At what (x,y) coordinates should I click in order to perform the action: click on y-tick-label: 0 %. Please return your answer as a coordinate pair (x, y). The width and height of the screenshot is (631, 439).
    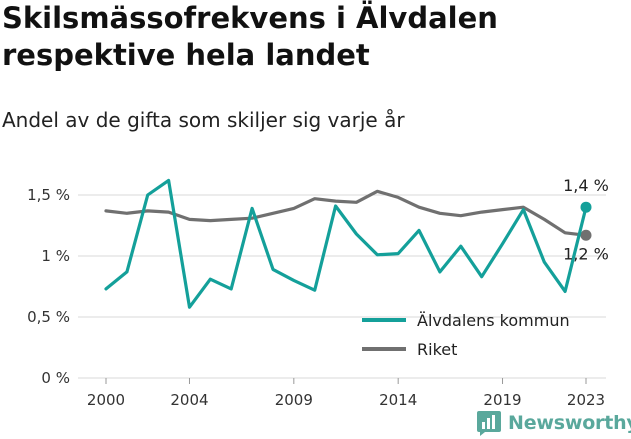
    Looking at the image, I should click on (55, 378).